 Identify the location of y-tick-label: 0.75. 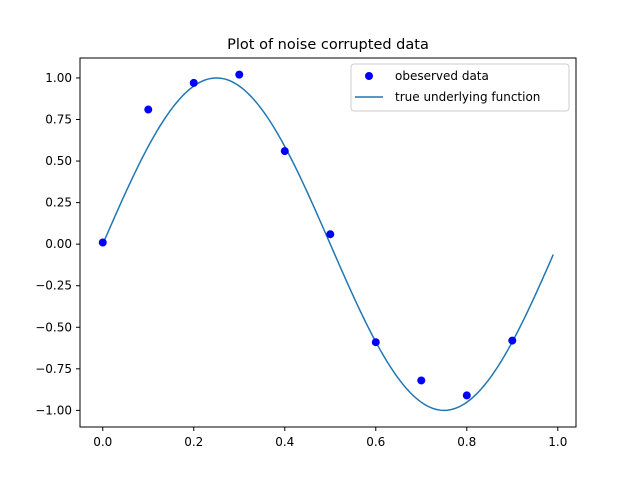
(58, 120).